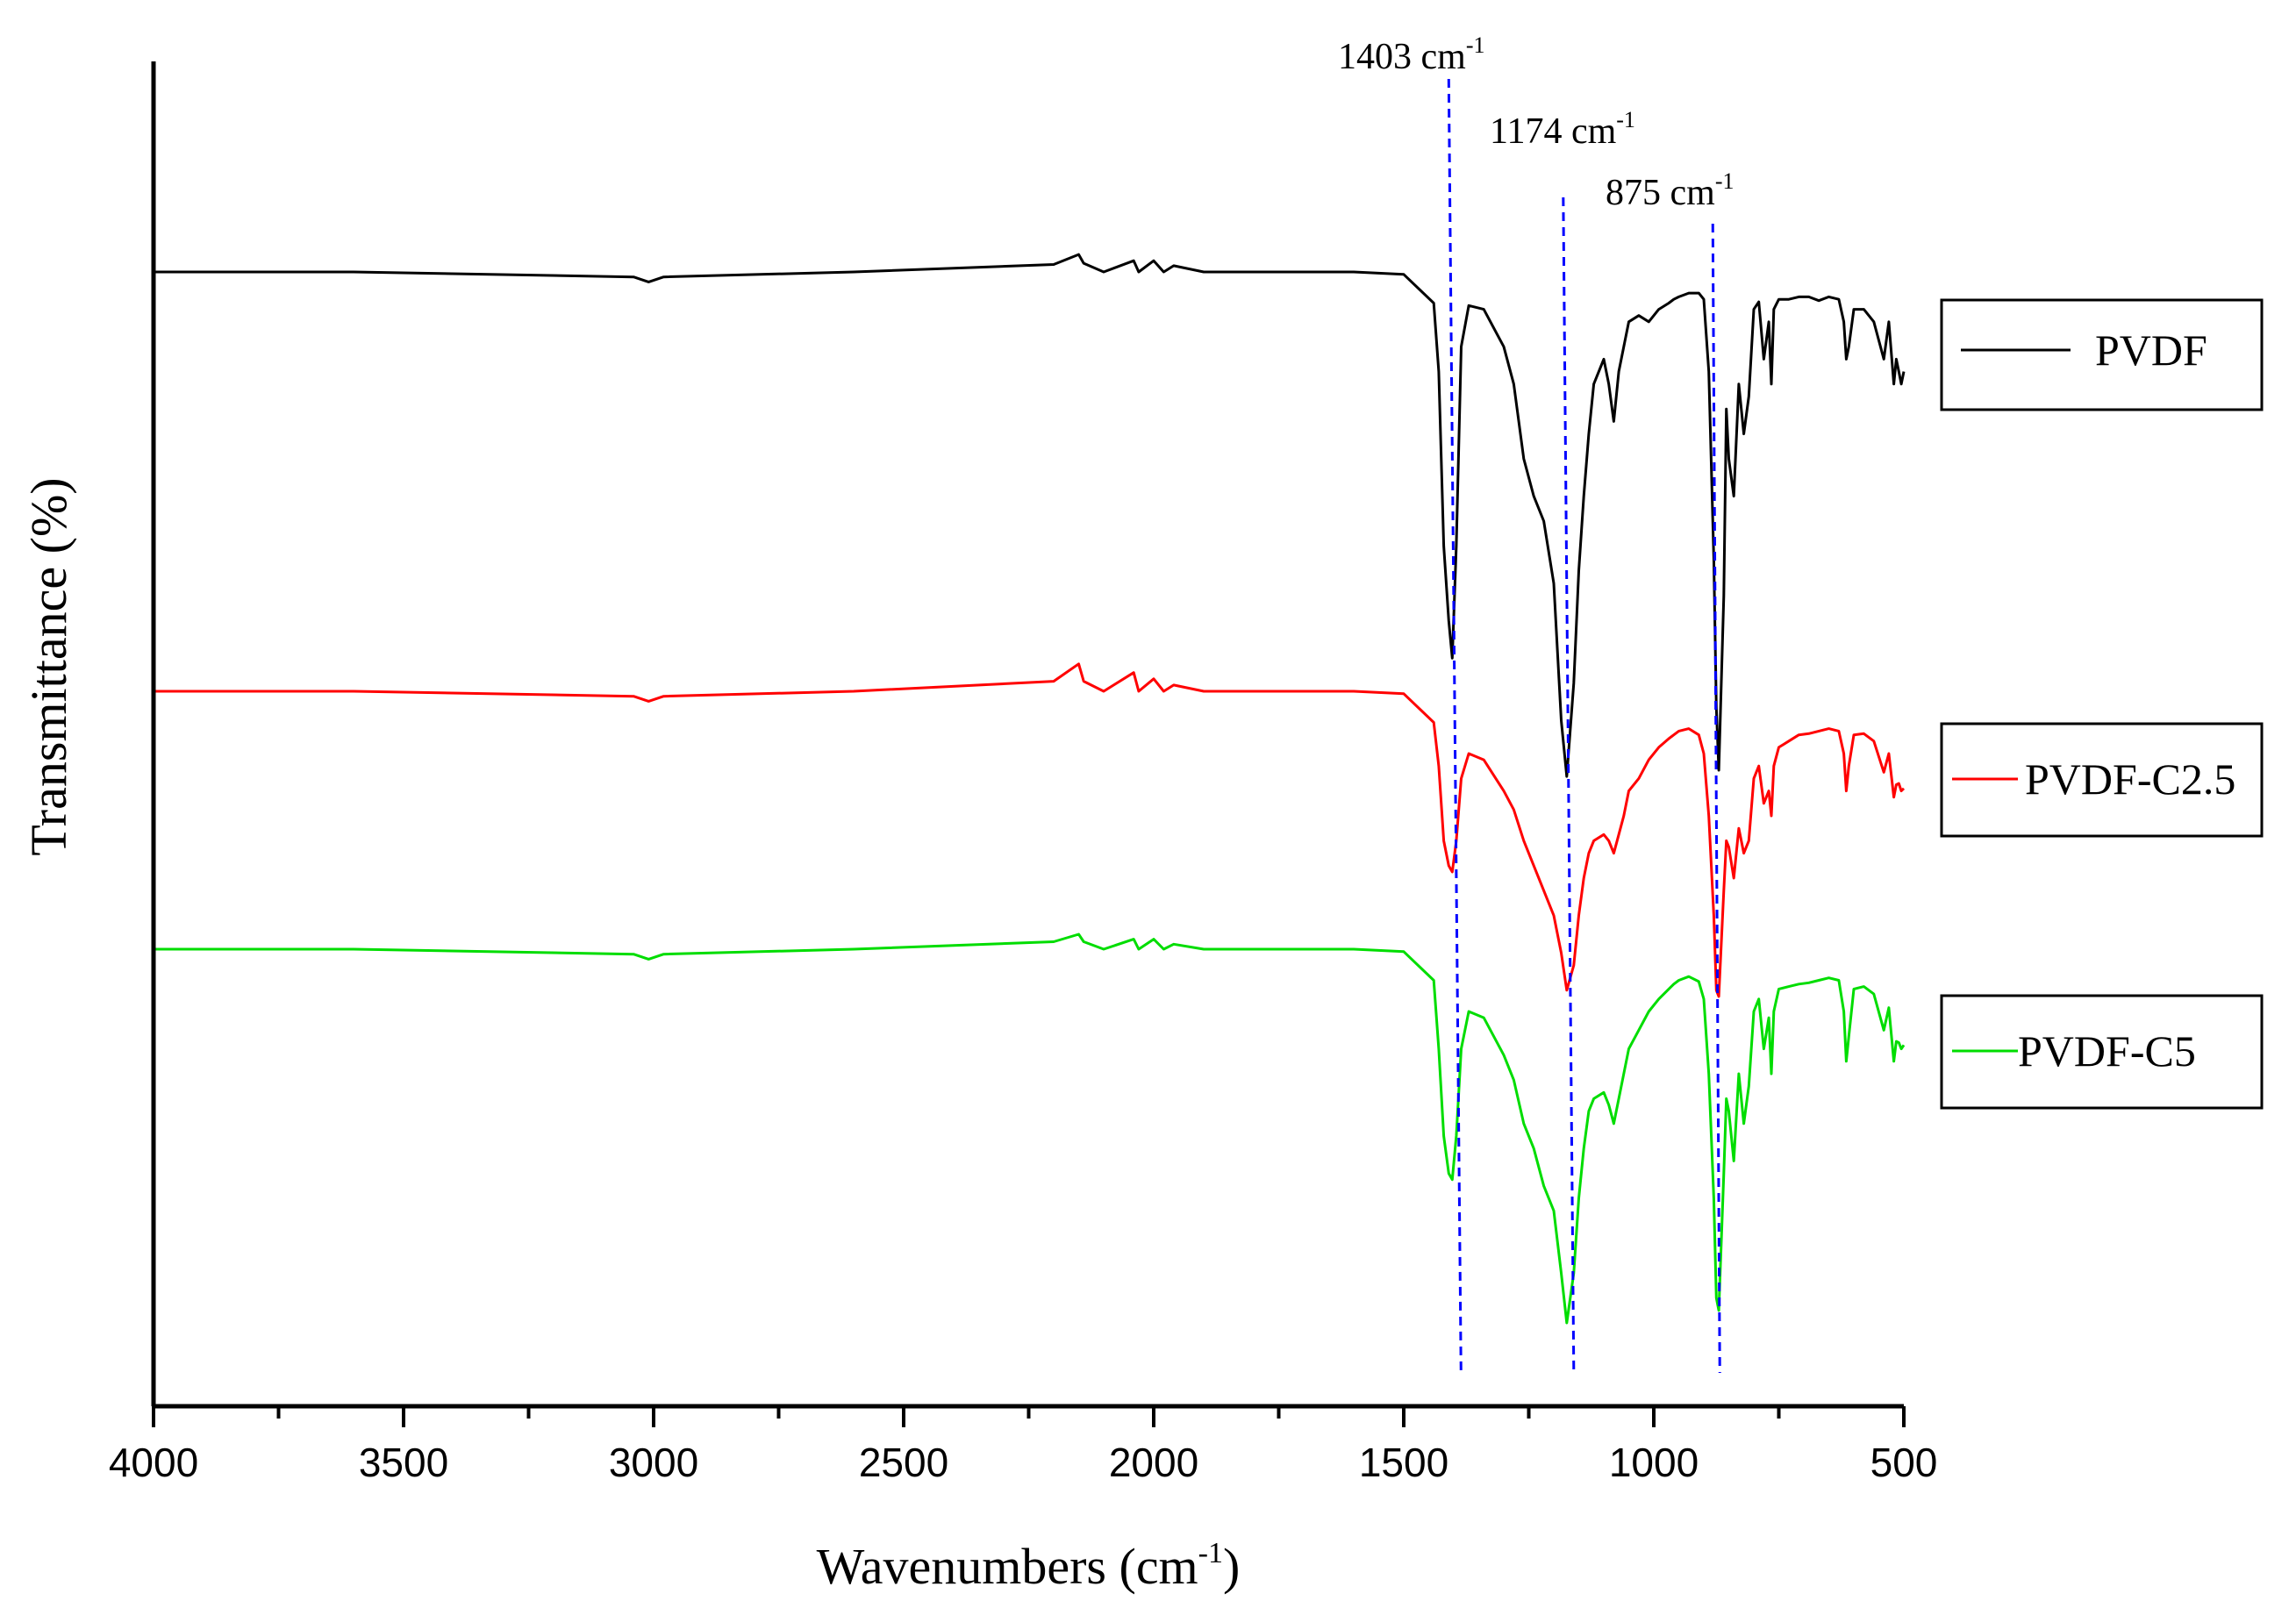 The height and width of the screenshot is (1608, 2296). I want to click on legend-box-pvdf, so click(2102, 354).